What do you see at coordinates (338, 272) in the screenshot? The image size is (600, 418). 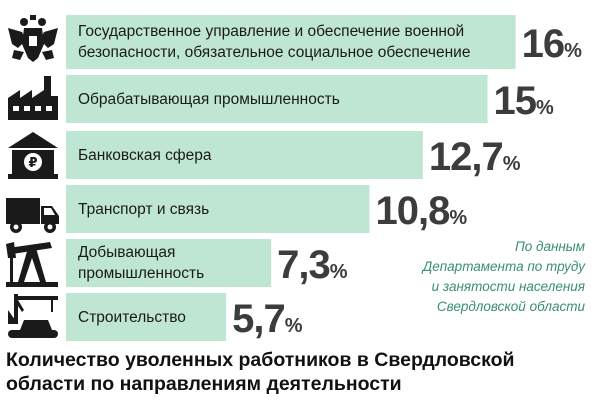 I see `value-unit-5: %` at bounding box center [338, 272].